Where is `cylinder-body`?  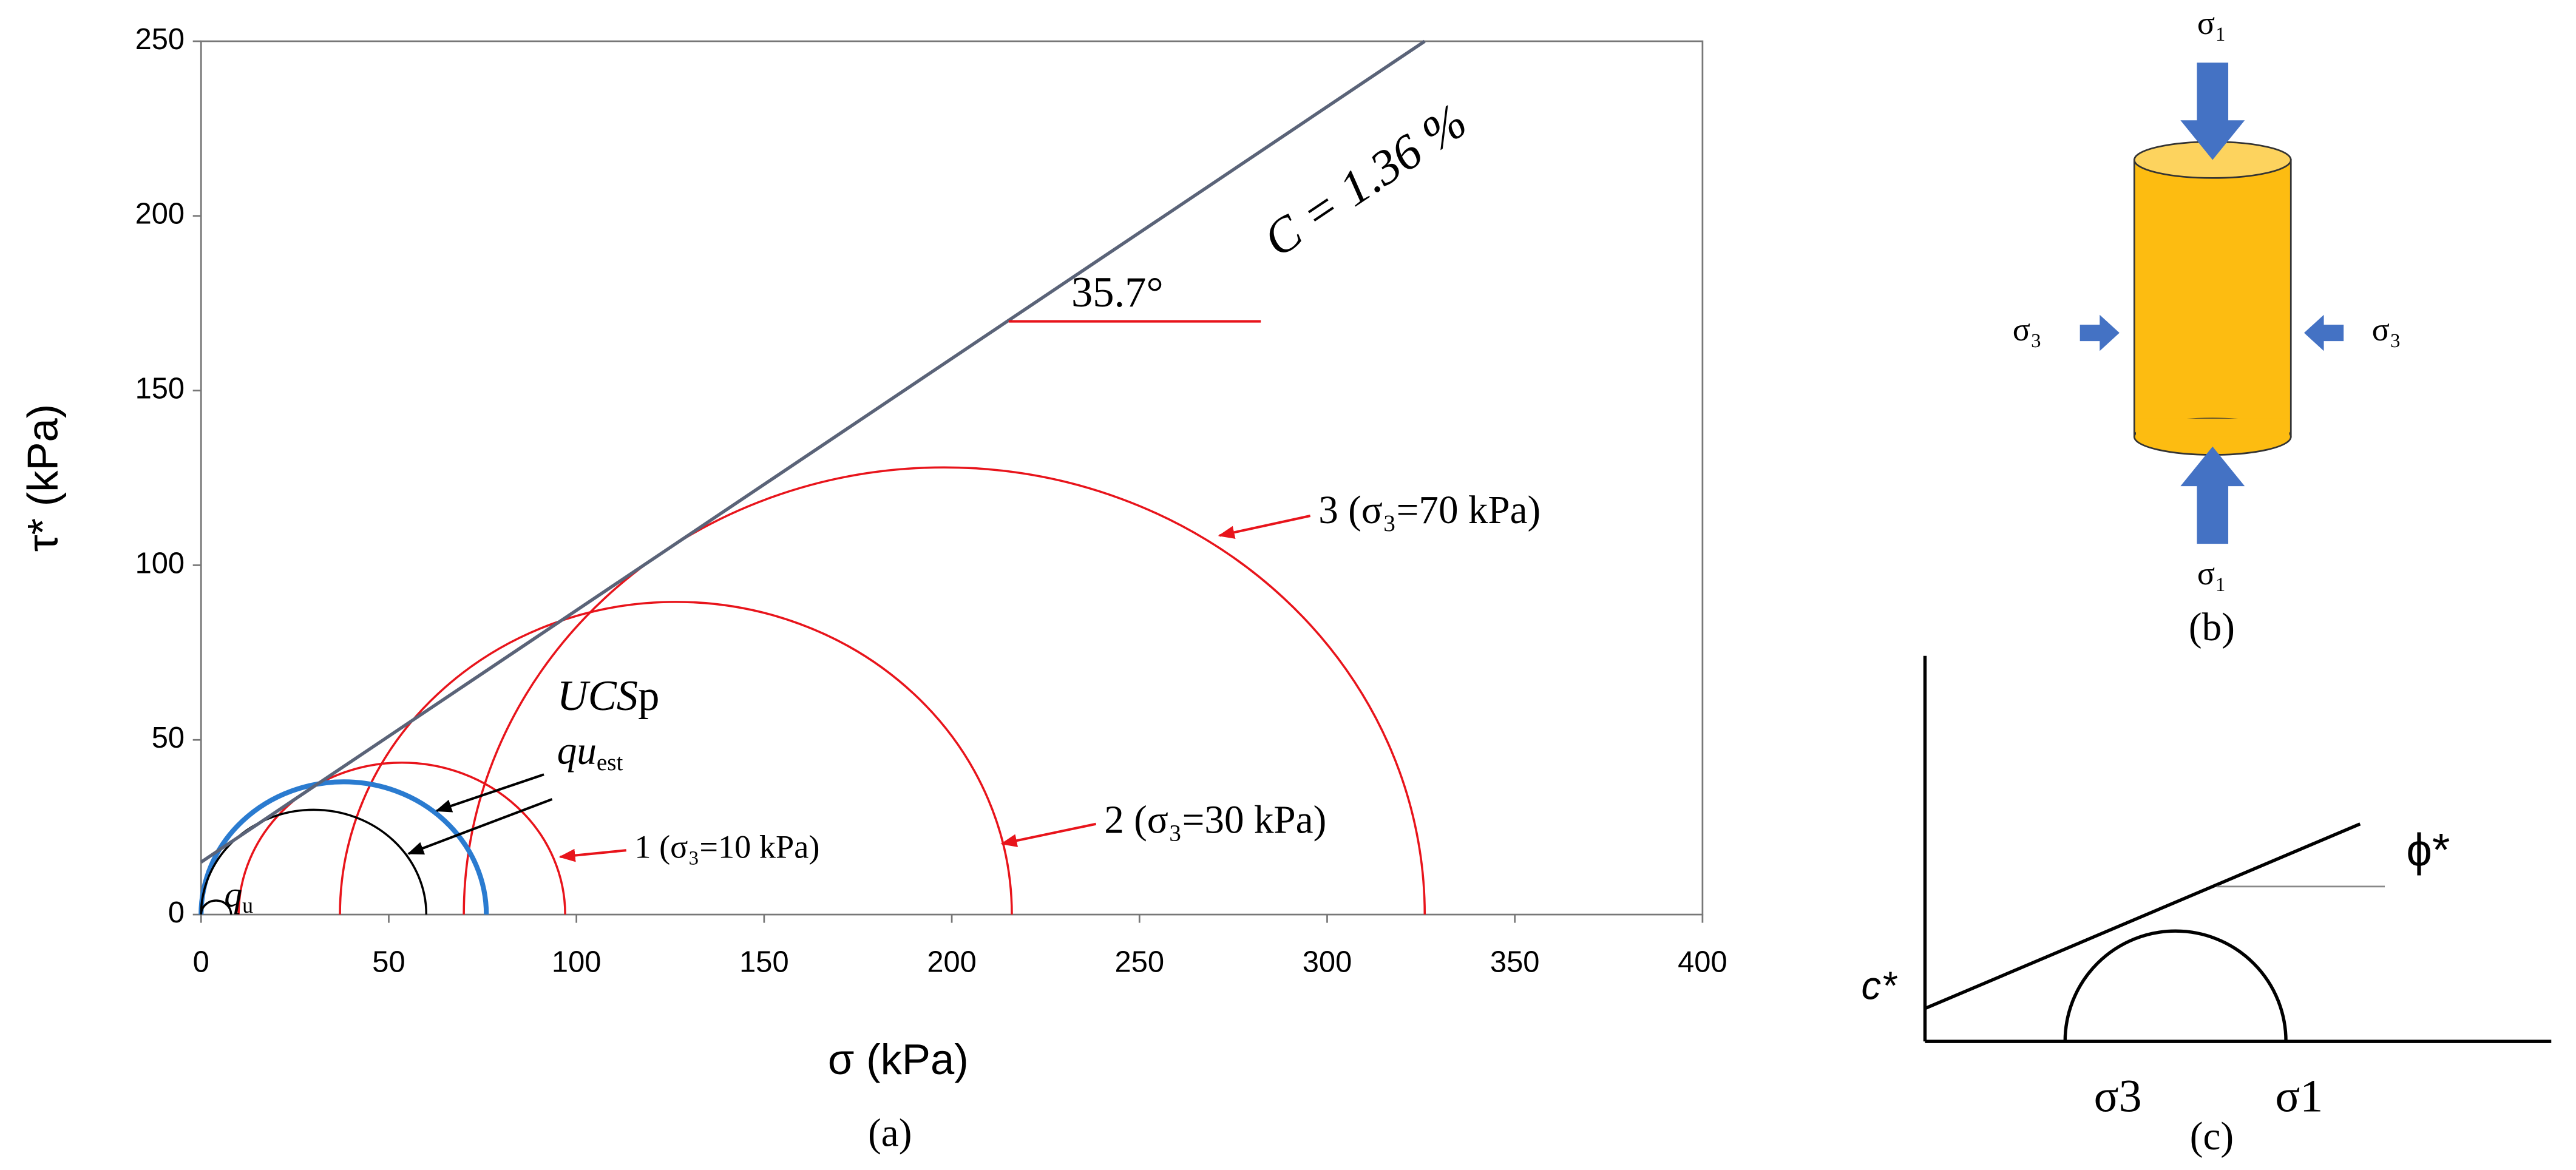 cylinder-body is located at coordinates (2212, 298).